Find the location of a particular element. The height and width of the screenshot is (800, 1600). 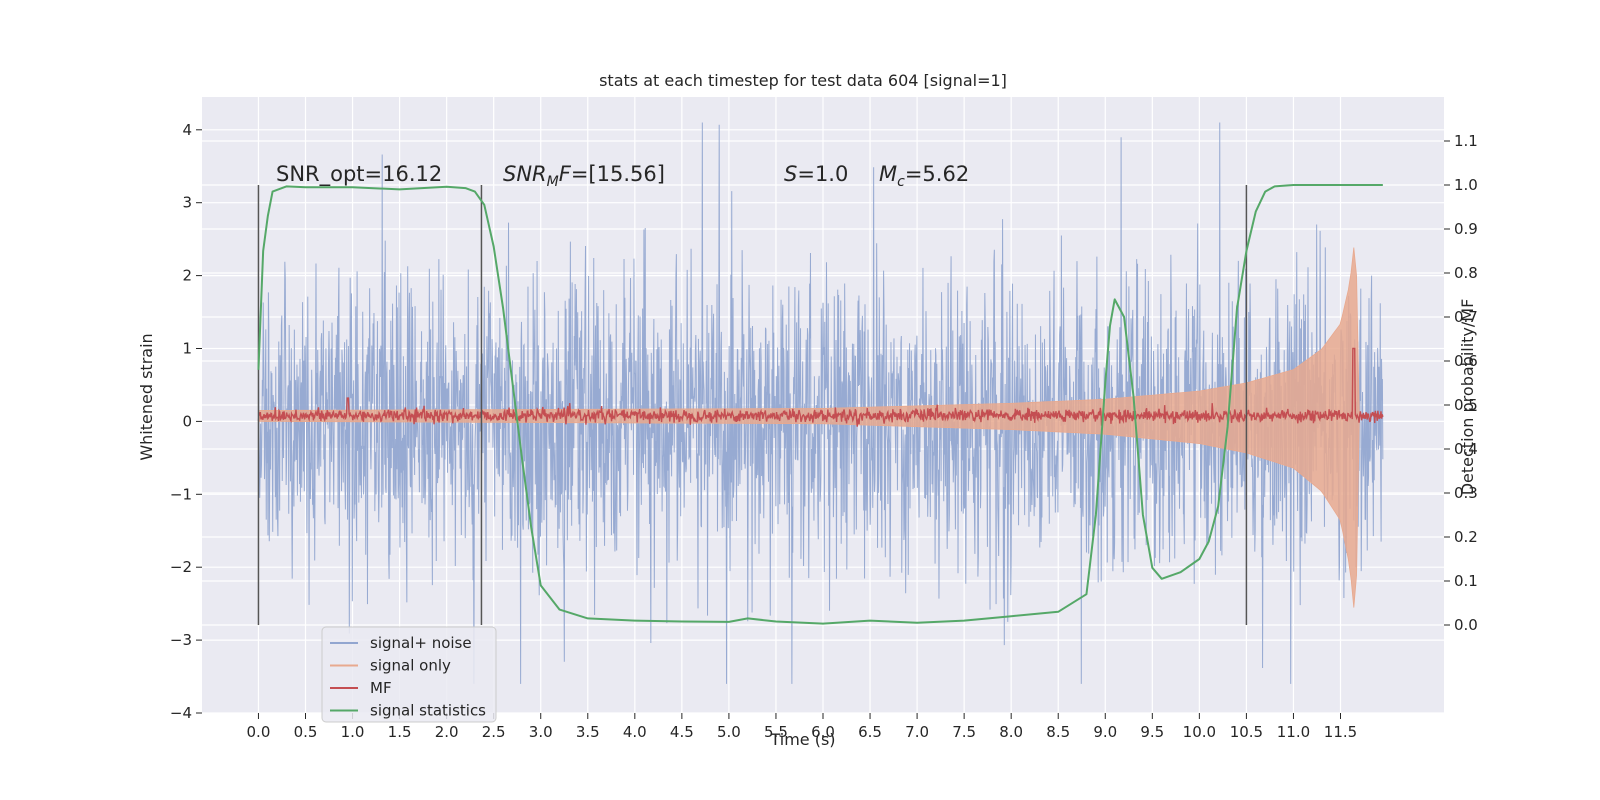

y-axis-right-label: Detection probability/MF is located at coordinates (1467, 397).